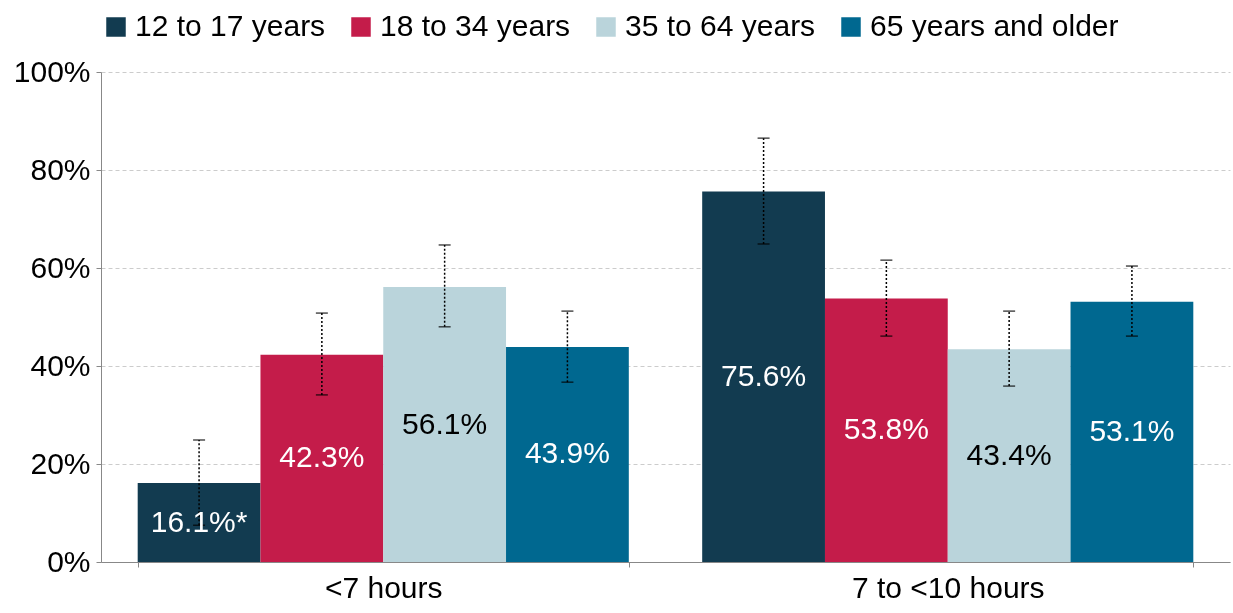  What do you see at coordinates (383, 587) in the screenshot?
I see `x-tick-label: <7 hours` at bounding box center [383, 587].